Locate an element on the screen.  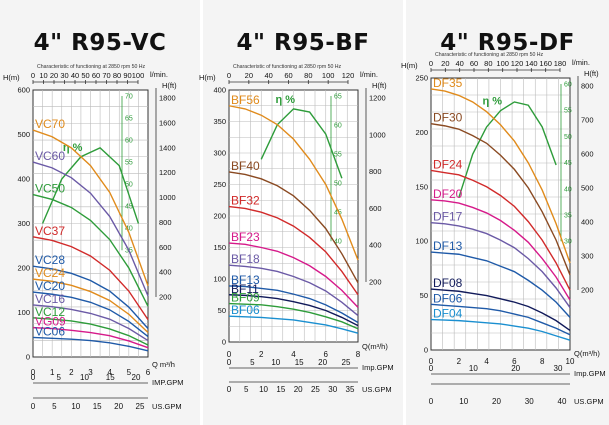
h-tick-label: 400 is located at coordinates (23, 179).